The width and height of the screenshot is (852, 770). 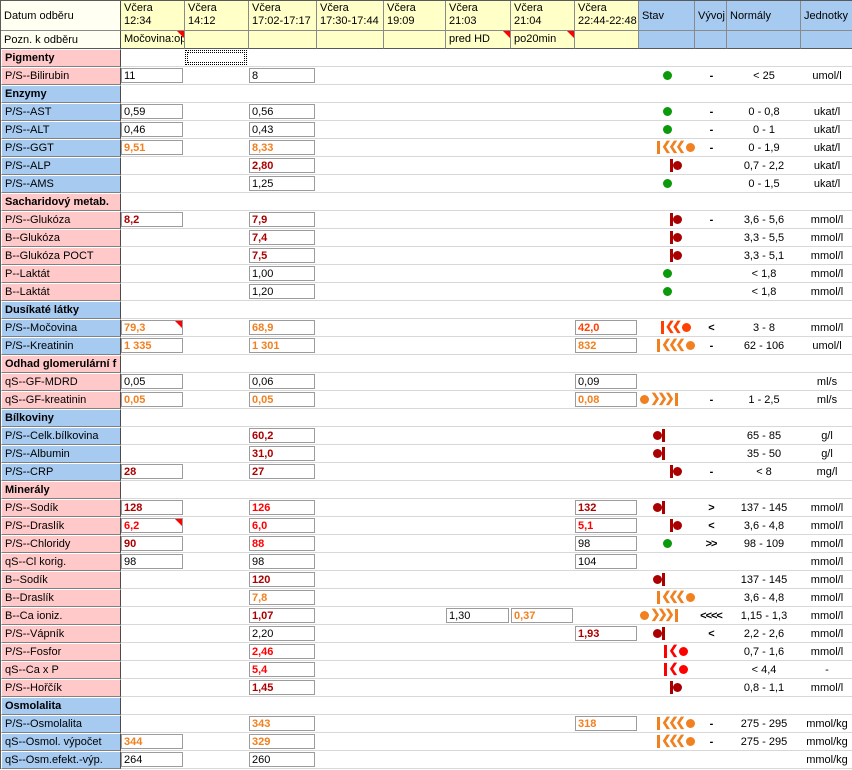 What do you see at coordinates (153, 40) in the screenshot?
I see `note-cell-c1: Močovina:op` at bounding box center [153, 40].